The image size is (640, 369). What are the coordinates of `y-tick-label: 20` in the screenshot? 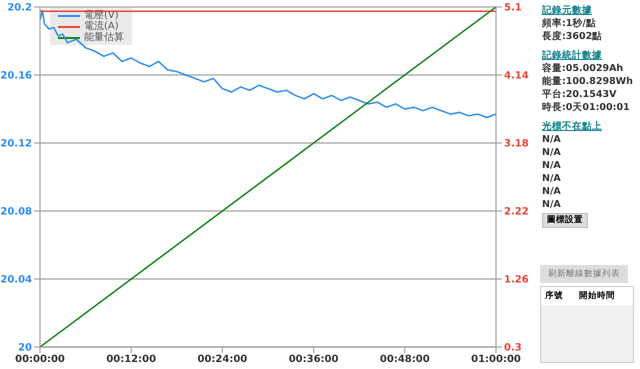 It's located at (25, 348).